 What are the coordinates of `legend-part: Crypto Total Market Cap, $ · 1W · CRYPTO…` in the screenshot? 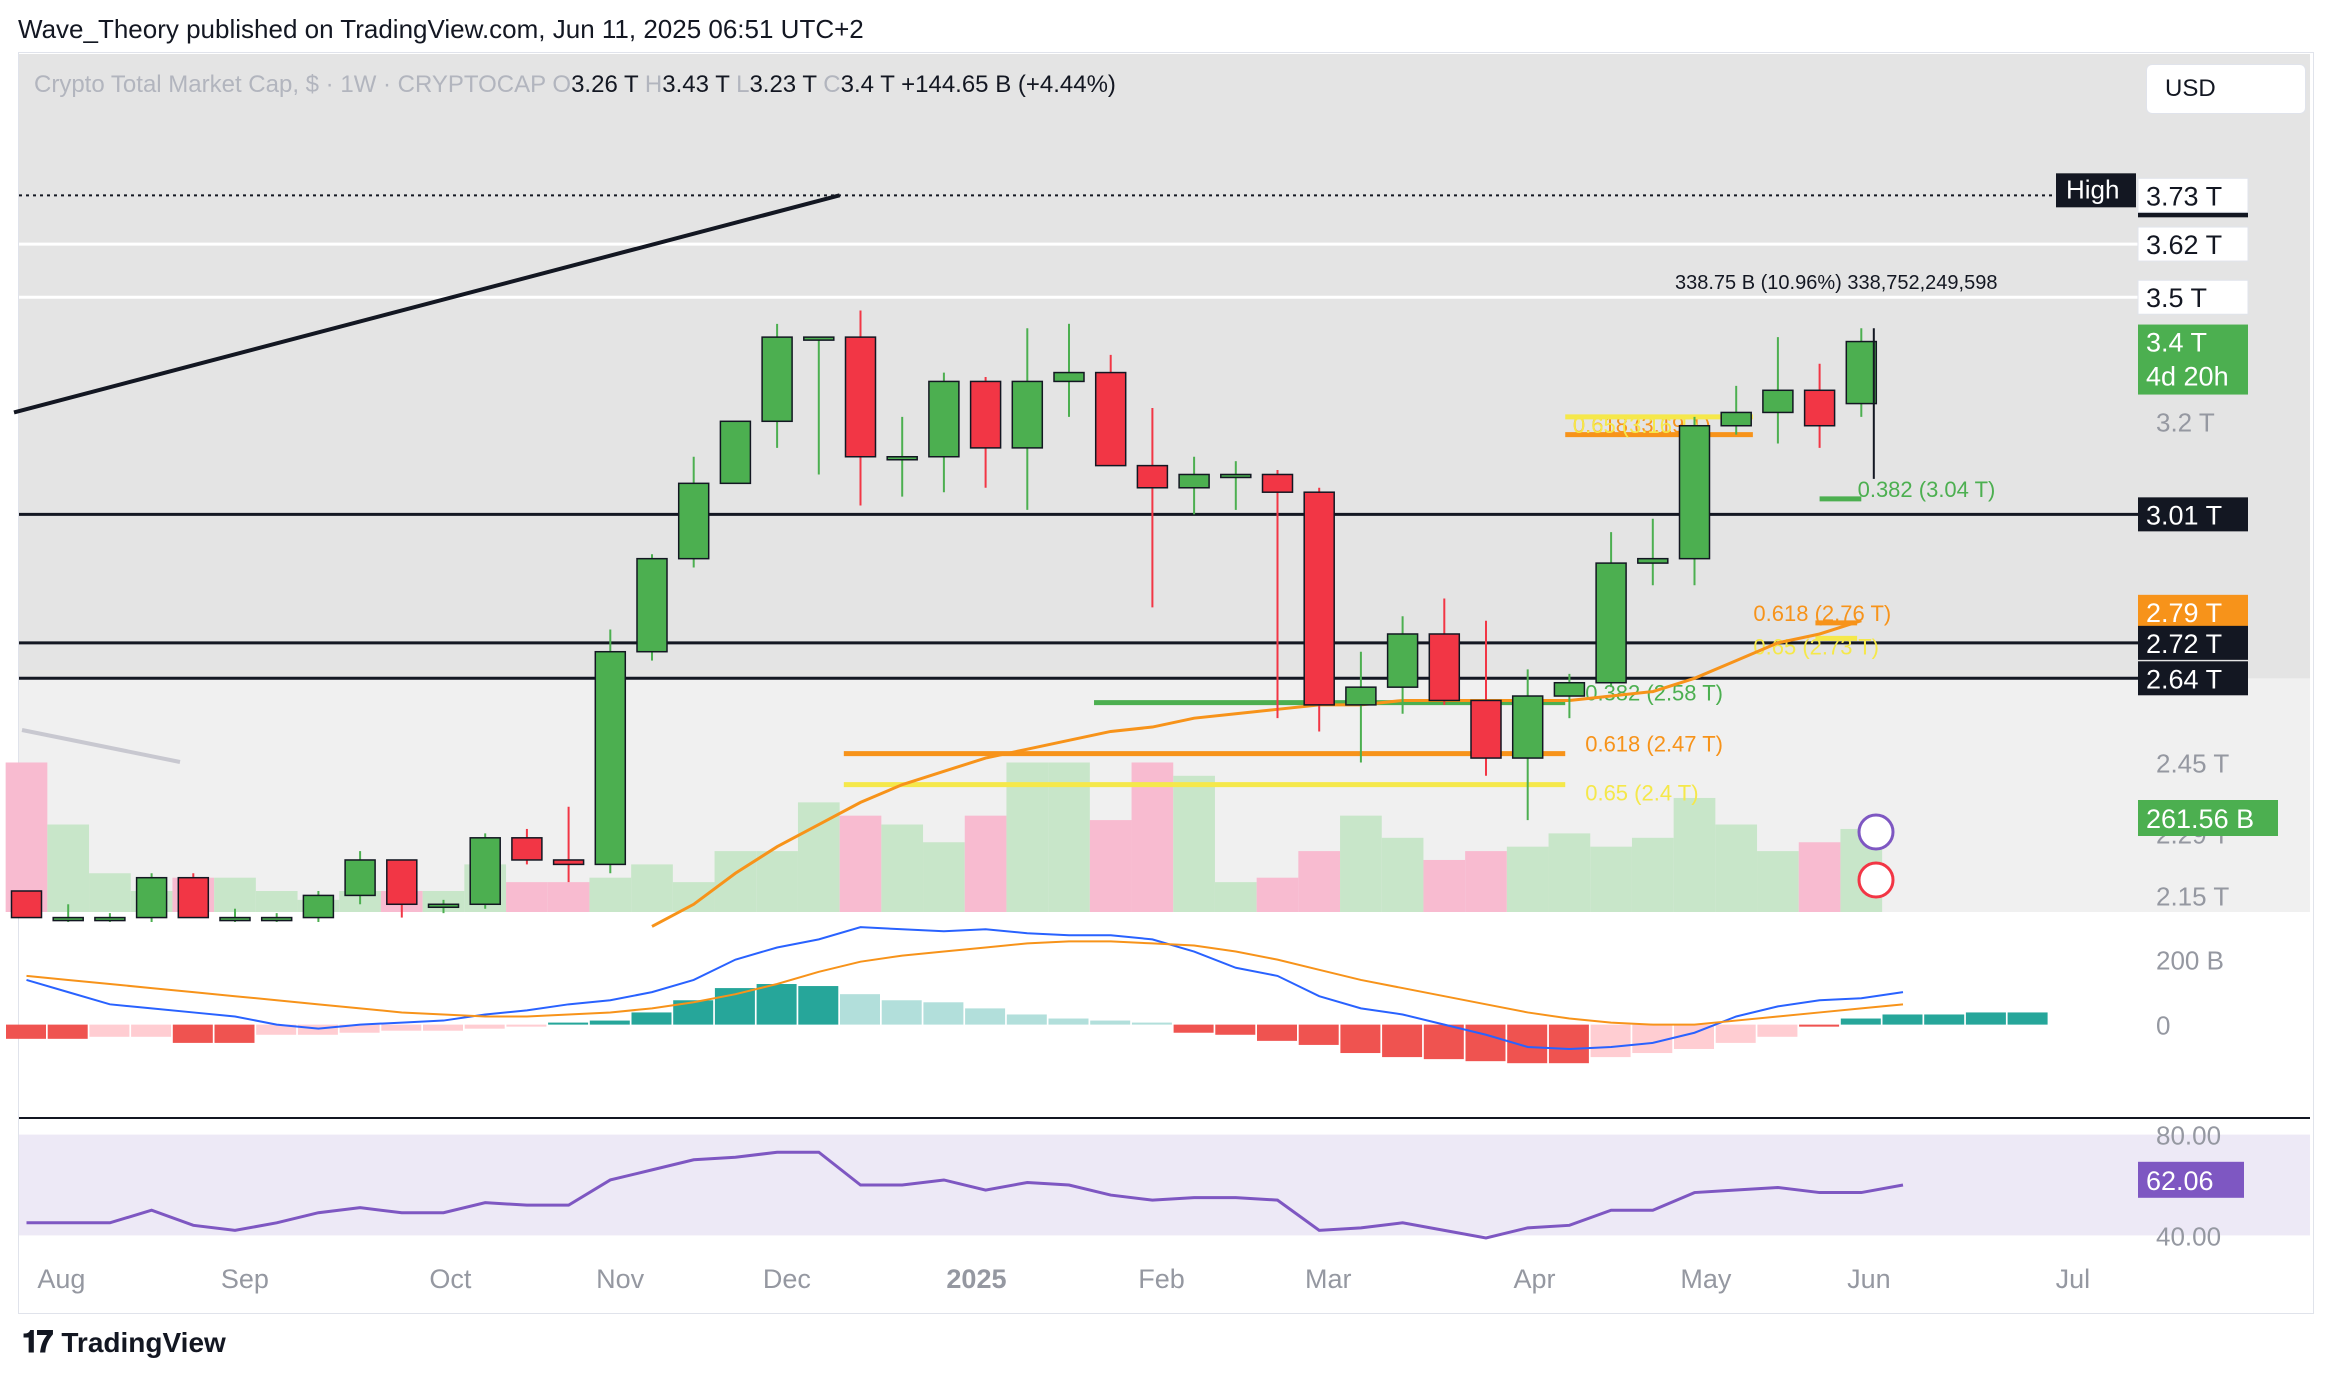 It's located at (290, 84).